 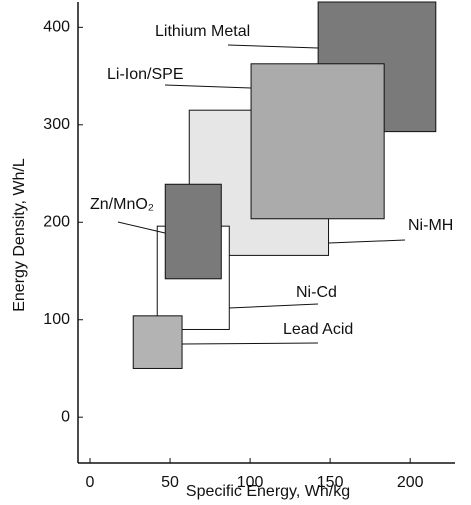 I want to click on y-tick-label: 200, so click(x=56, y=221).